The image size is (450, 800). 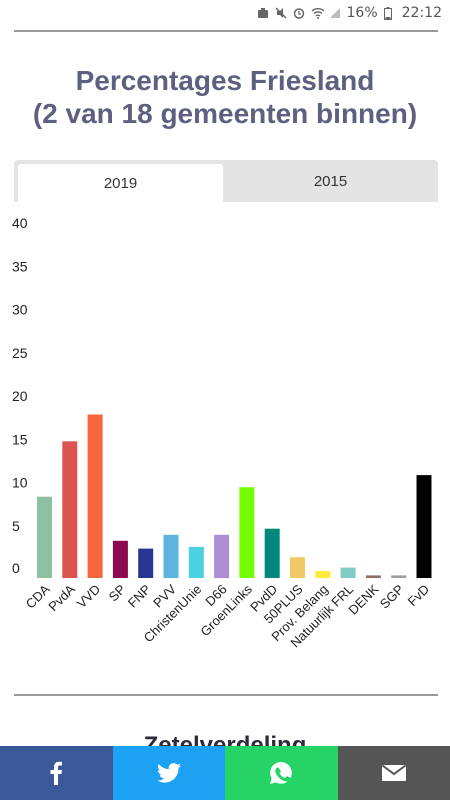 I want to click on y-tick-label: 30, so click(x=20, y=310).